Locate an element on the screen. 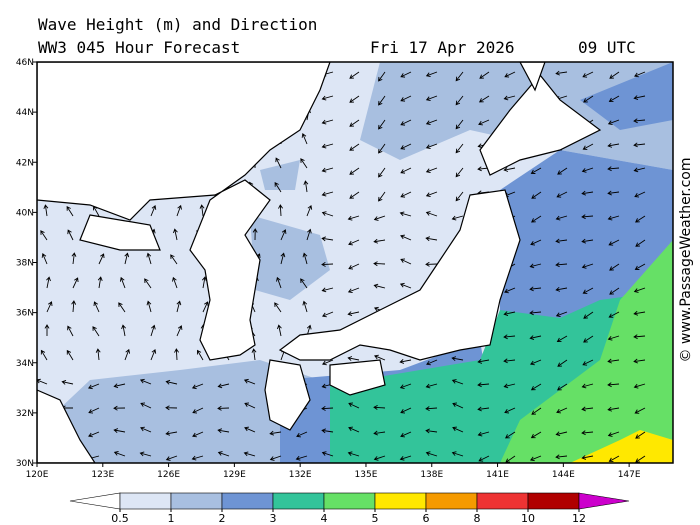 This screenshot has width=700, height=525. colorbar-label: 2 is located at coordinates (222, 518).